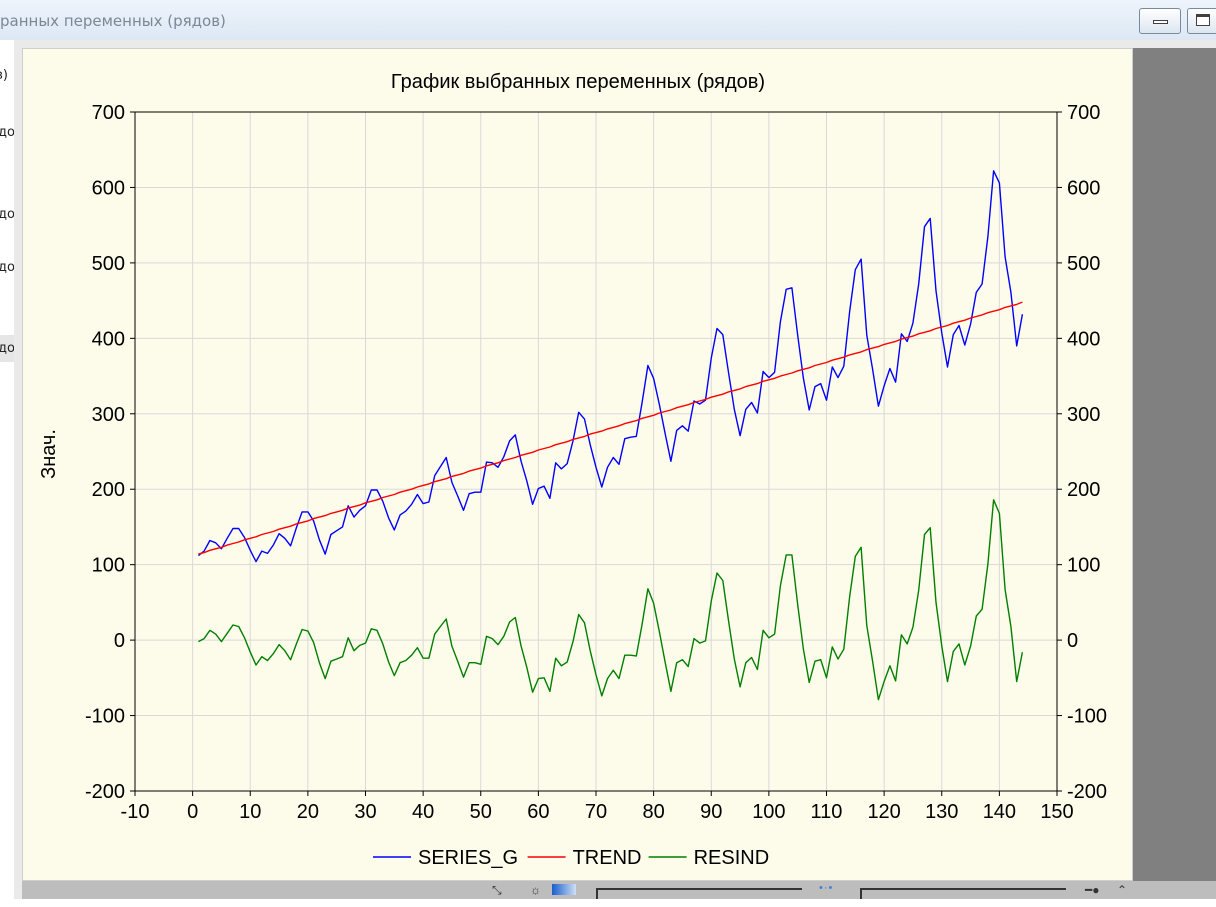  What do you see at coordinates (108, 490) in the screenshot?
I see `y-tick-label-left: 200` at bounding box center [108, 490].